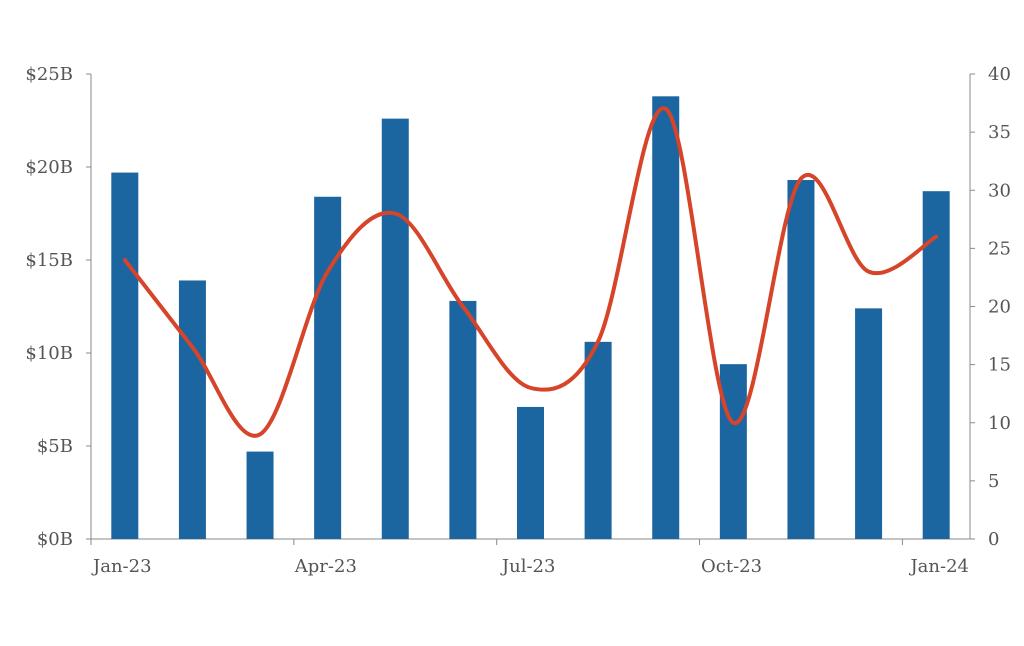 The image size is (1024, 646). Describe the element at coordinates (999, 190) in the screenshot. I see `right-tick-label: 30` at that location.